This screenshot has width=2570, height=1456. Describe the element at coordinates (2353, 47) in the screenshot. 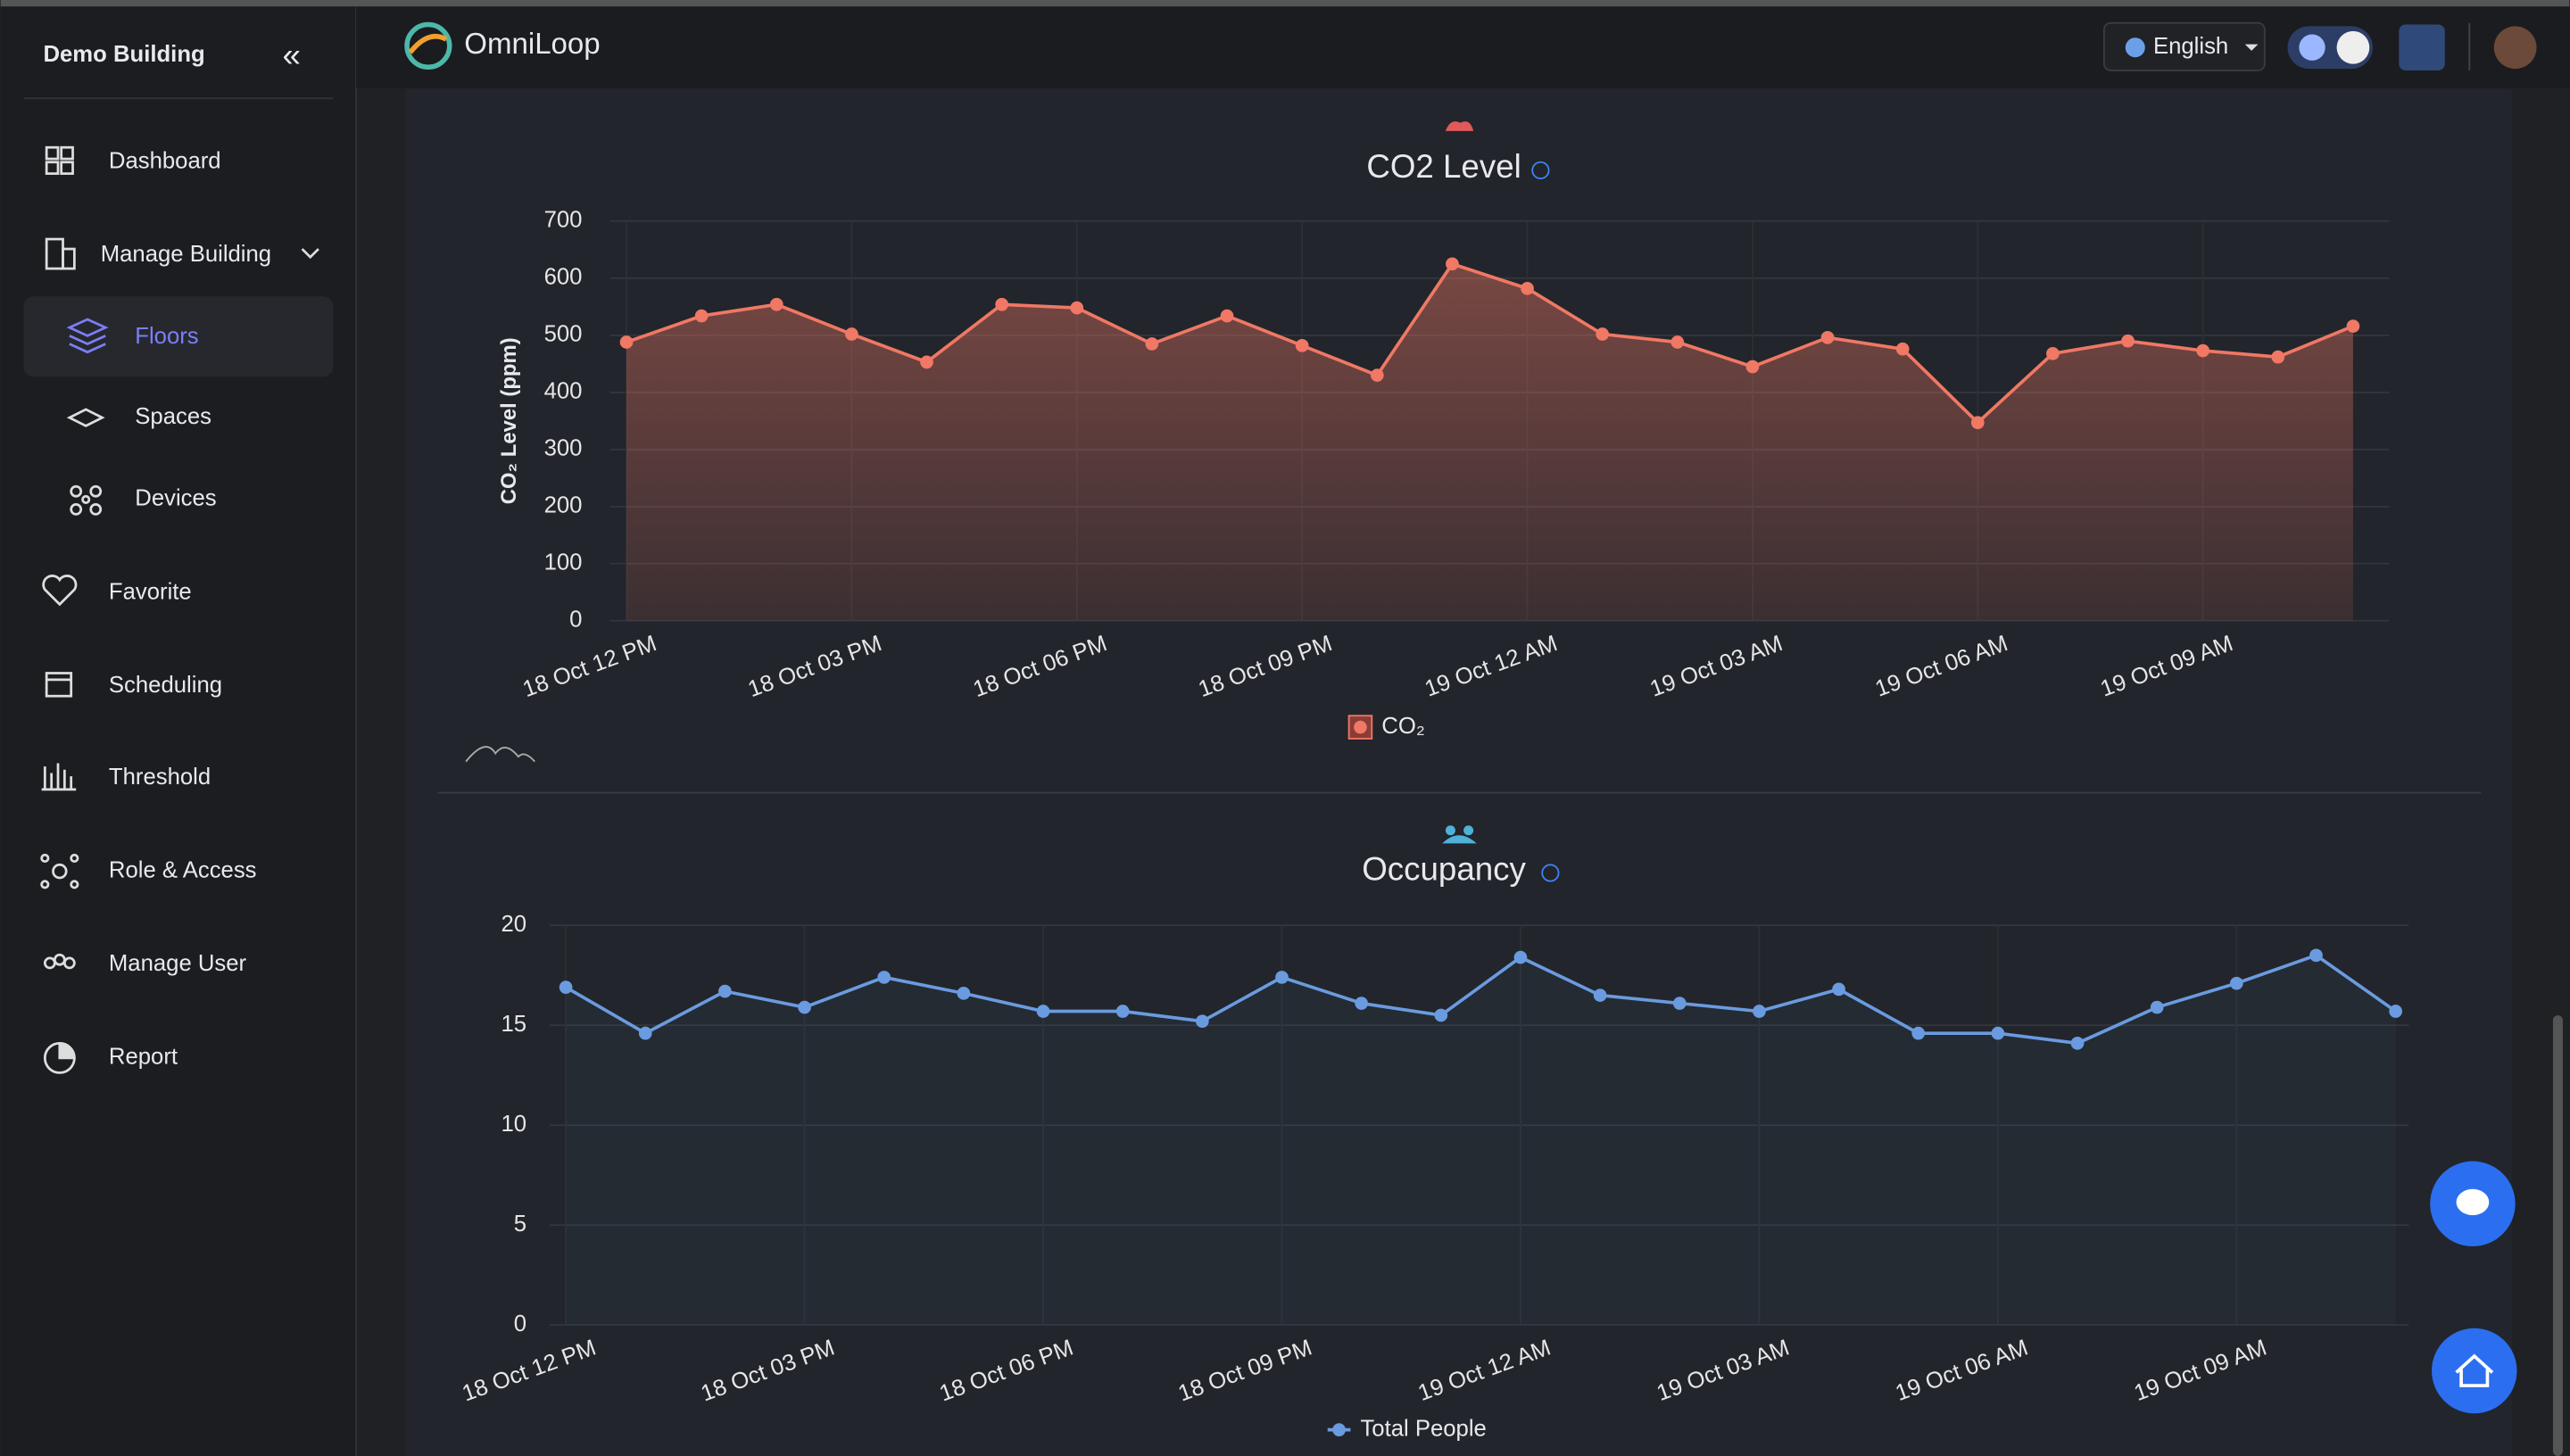

I see `toggle-knob` at that location.